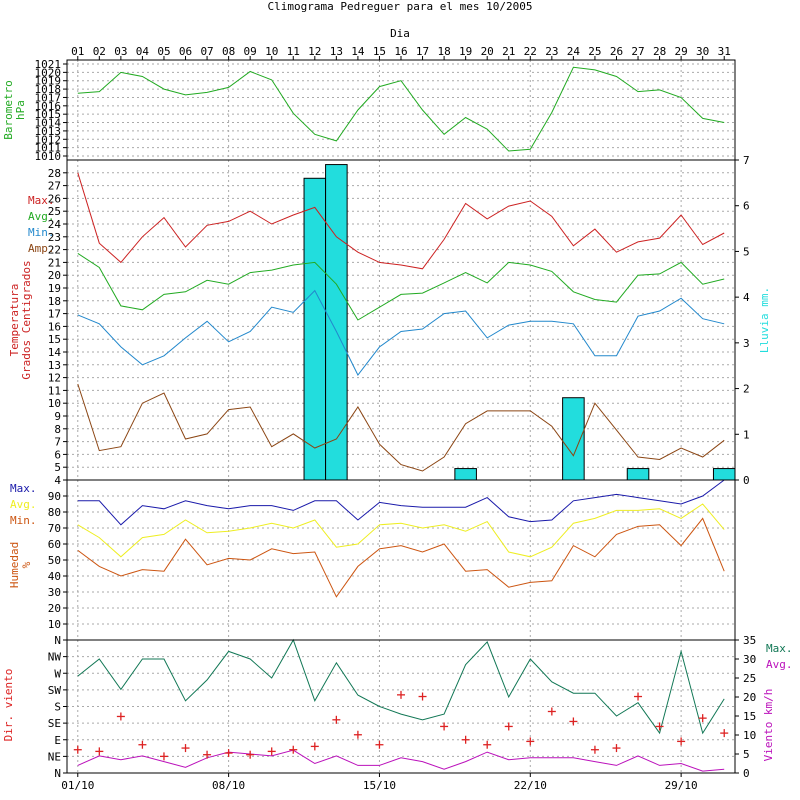  I want to click on day-label-11: 11, so click(293, 51).